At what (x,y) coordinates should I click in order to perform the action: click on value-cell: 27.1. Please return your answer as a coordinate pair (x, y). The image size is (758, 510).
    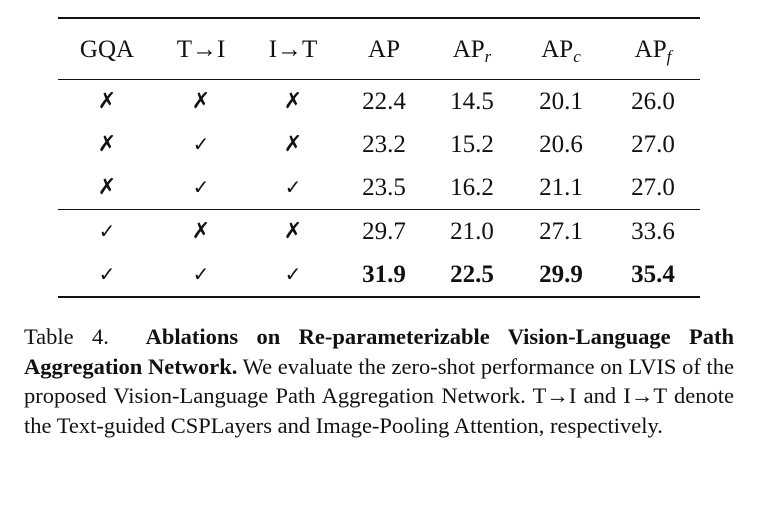
    Looking at the image, I should click on (561, 231).